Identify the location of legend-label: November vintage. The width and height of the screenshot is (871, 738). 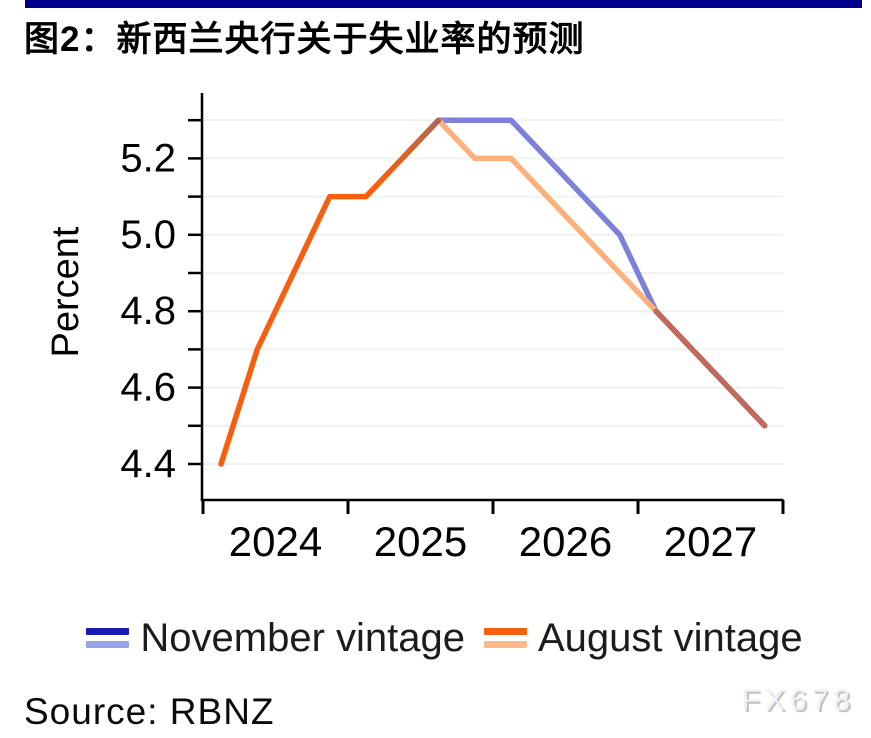
(302, 638).